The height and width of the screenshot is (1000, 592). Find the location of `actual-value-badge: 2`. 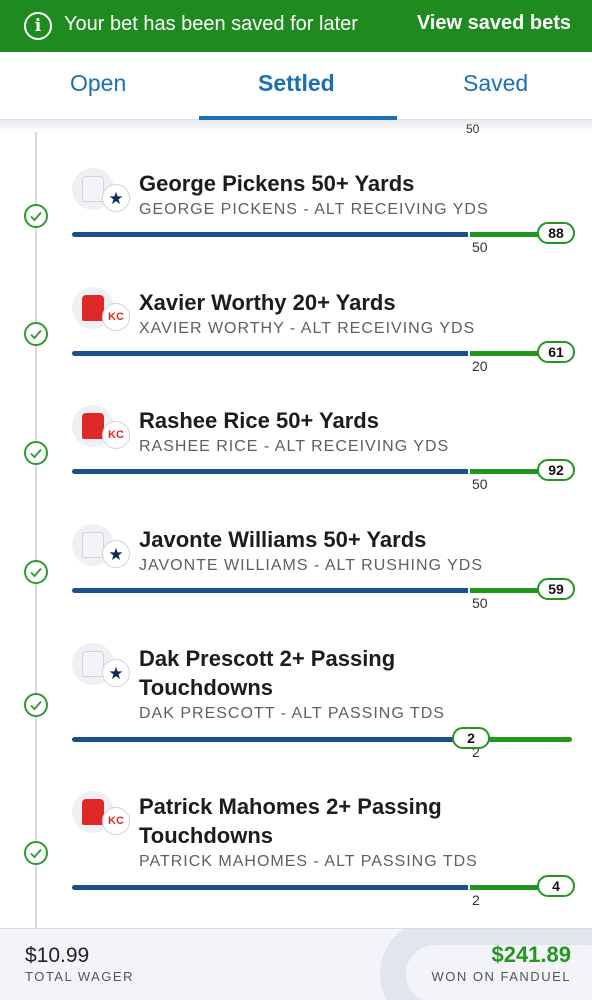

actual-value-badge: 2 is located at coordinates (471, 738).